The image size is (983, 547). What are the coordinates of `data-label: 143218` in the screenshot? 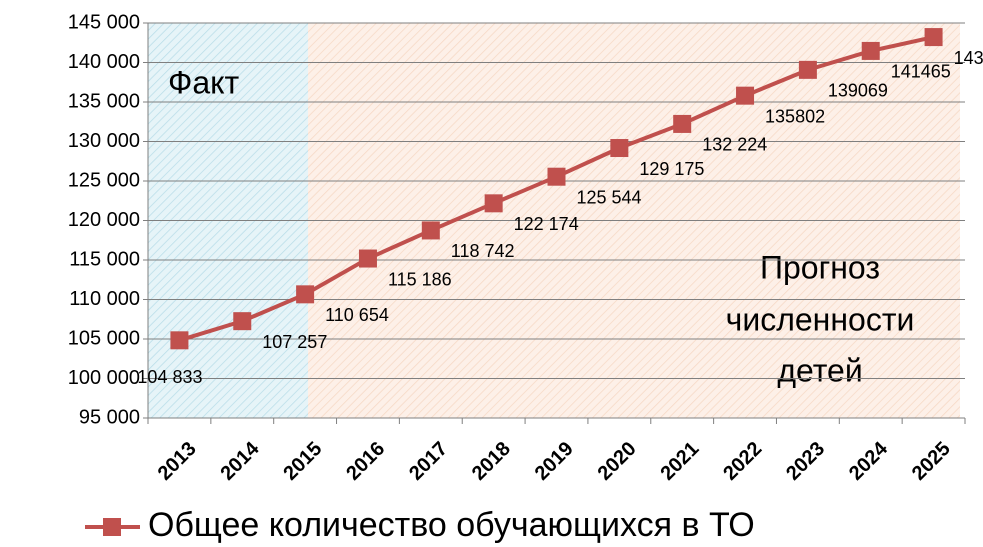 It's located at (968, 58).